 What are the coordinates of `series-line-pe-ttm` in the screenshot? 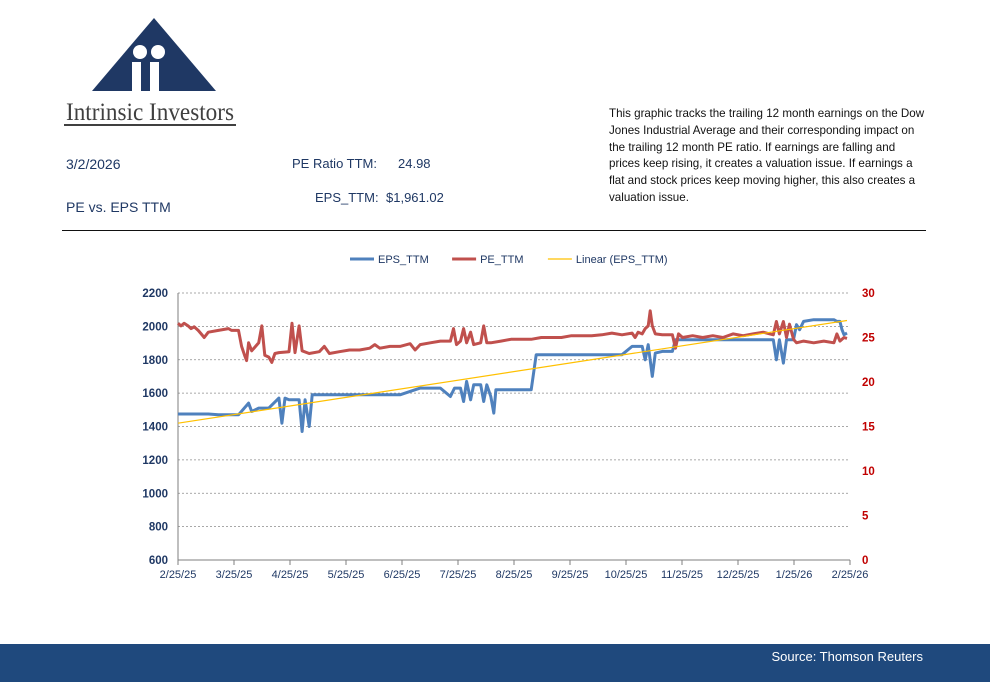 It's located at (512, 336).